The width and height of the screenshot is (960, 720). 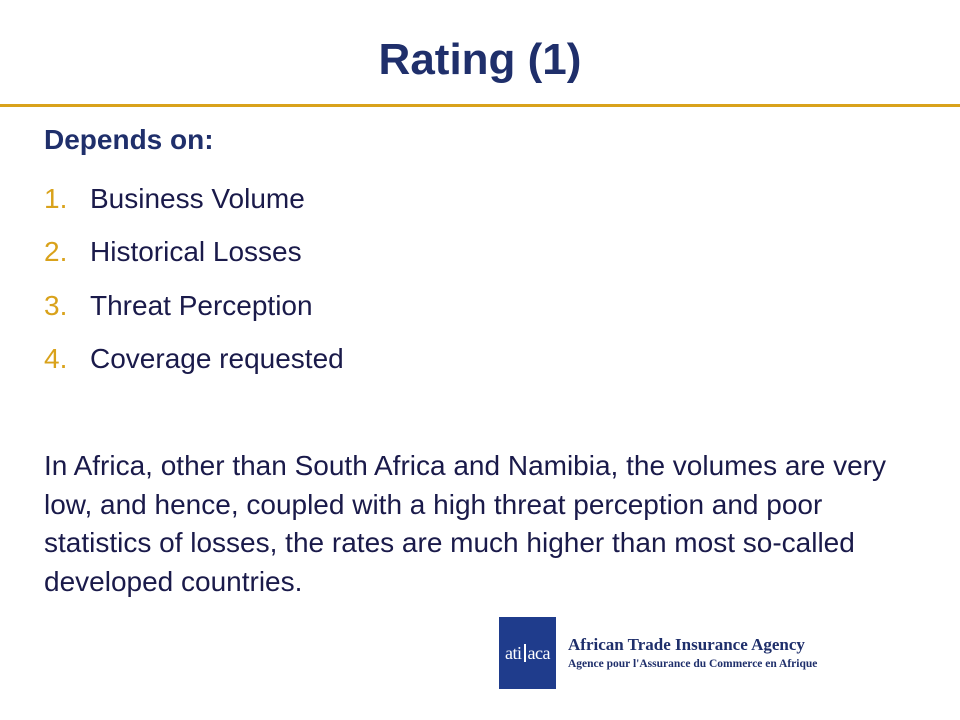 I want to click on title-divider, so click(x=480, y=105).